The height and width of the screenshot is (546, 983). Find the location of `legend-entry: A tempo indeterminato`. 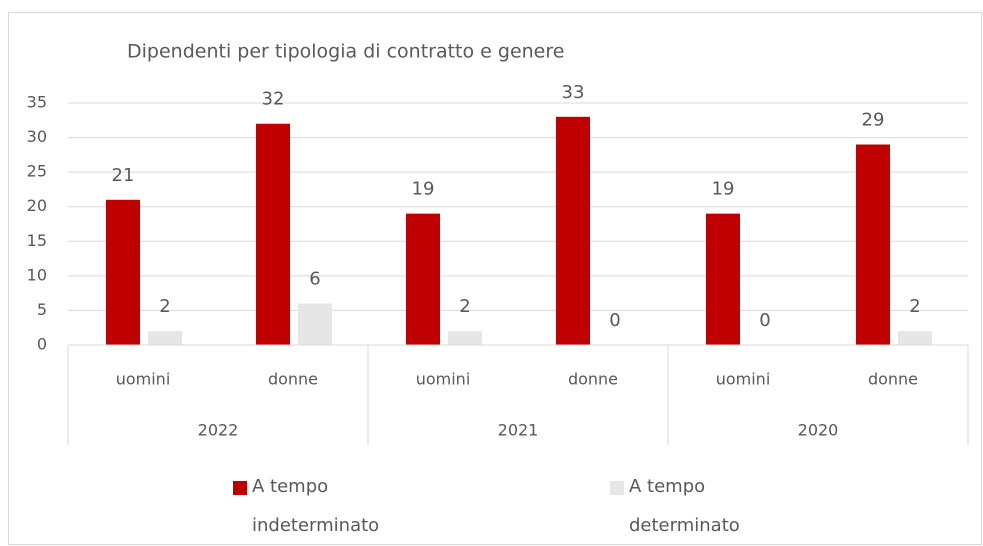

legend-entry: A tempo indeterminato is located at coordinates (316, 506).